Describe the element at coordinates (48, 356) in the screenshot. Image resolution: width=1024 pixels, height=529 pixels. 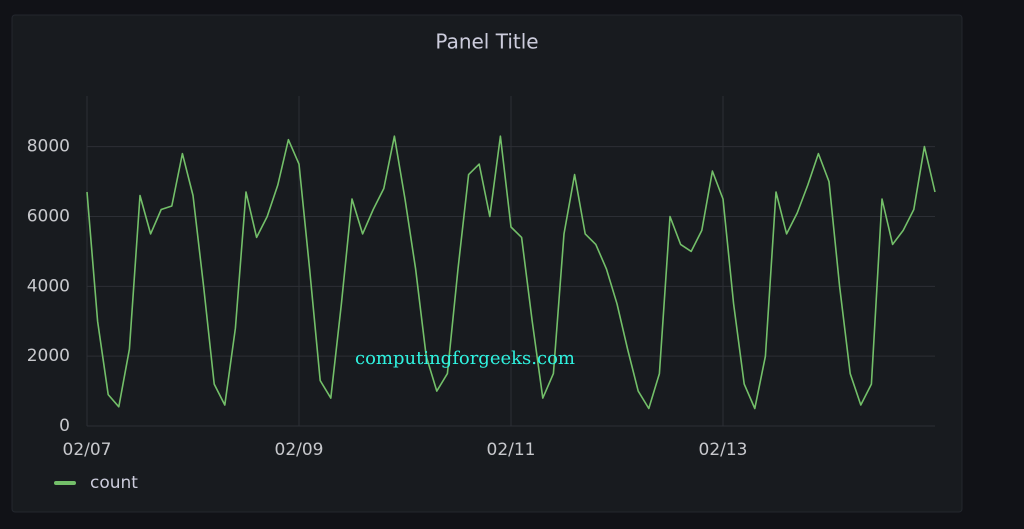
I see `y-tick-label: 2000` at that location.